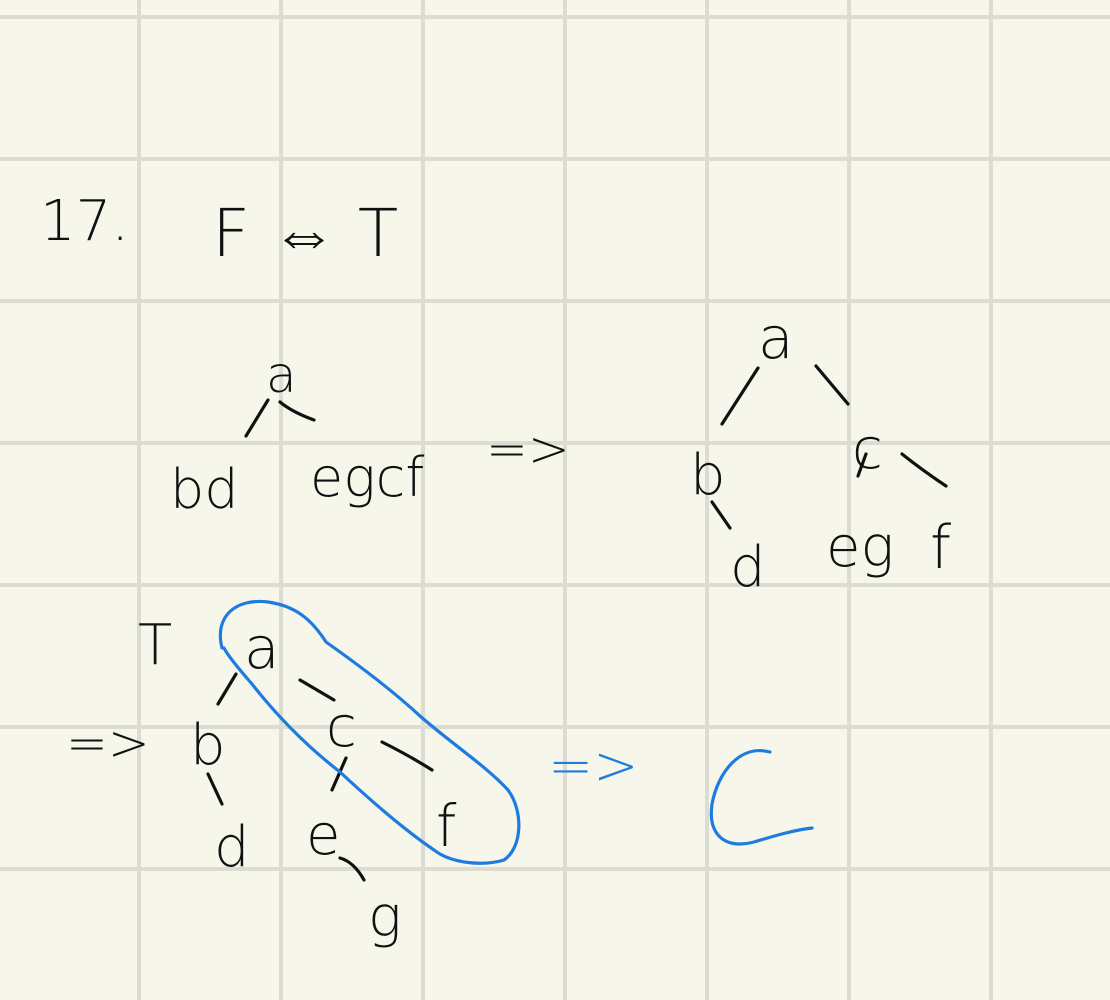 This screenshot has width=1110, height=1000. What do you see at coordinates (832, 385) in the screenshot?
I see `tree1-edge-a-c` at bounding box center [832, 385].